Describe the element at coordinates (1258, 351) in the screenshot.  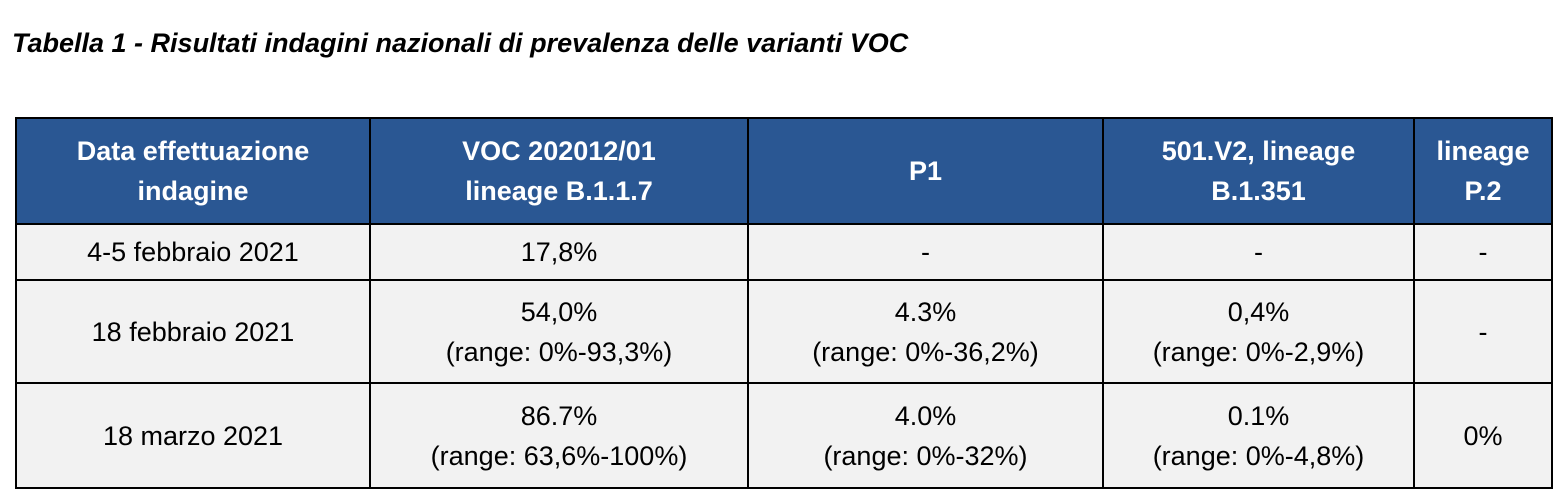
I see `cell-501v2-range: (range: 0%-2,9%)` at that location.